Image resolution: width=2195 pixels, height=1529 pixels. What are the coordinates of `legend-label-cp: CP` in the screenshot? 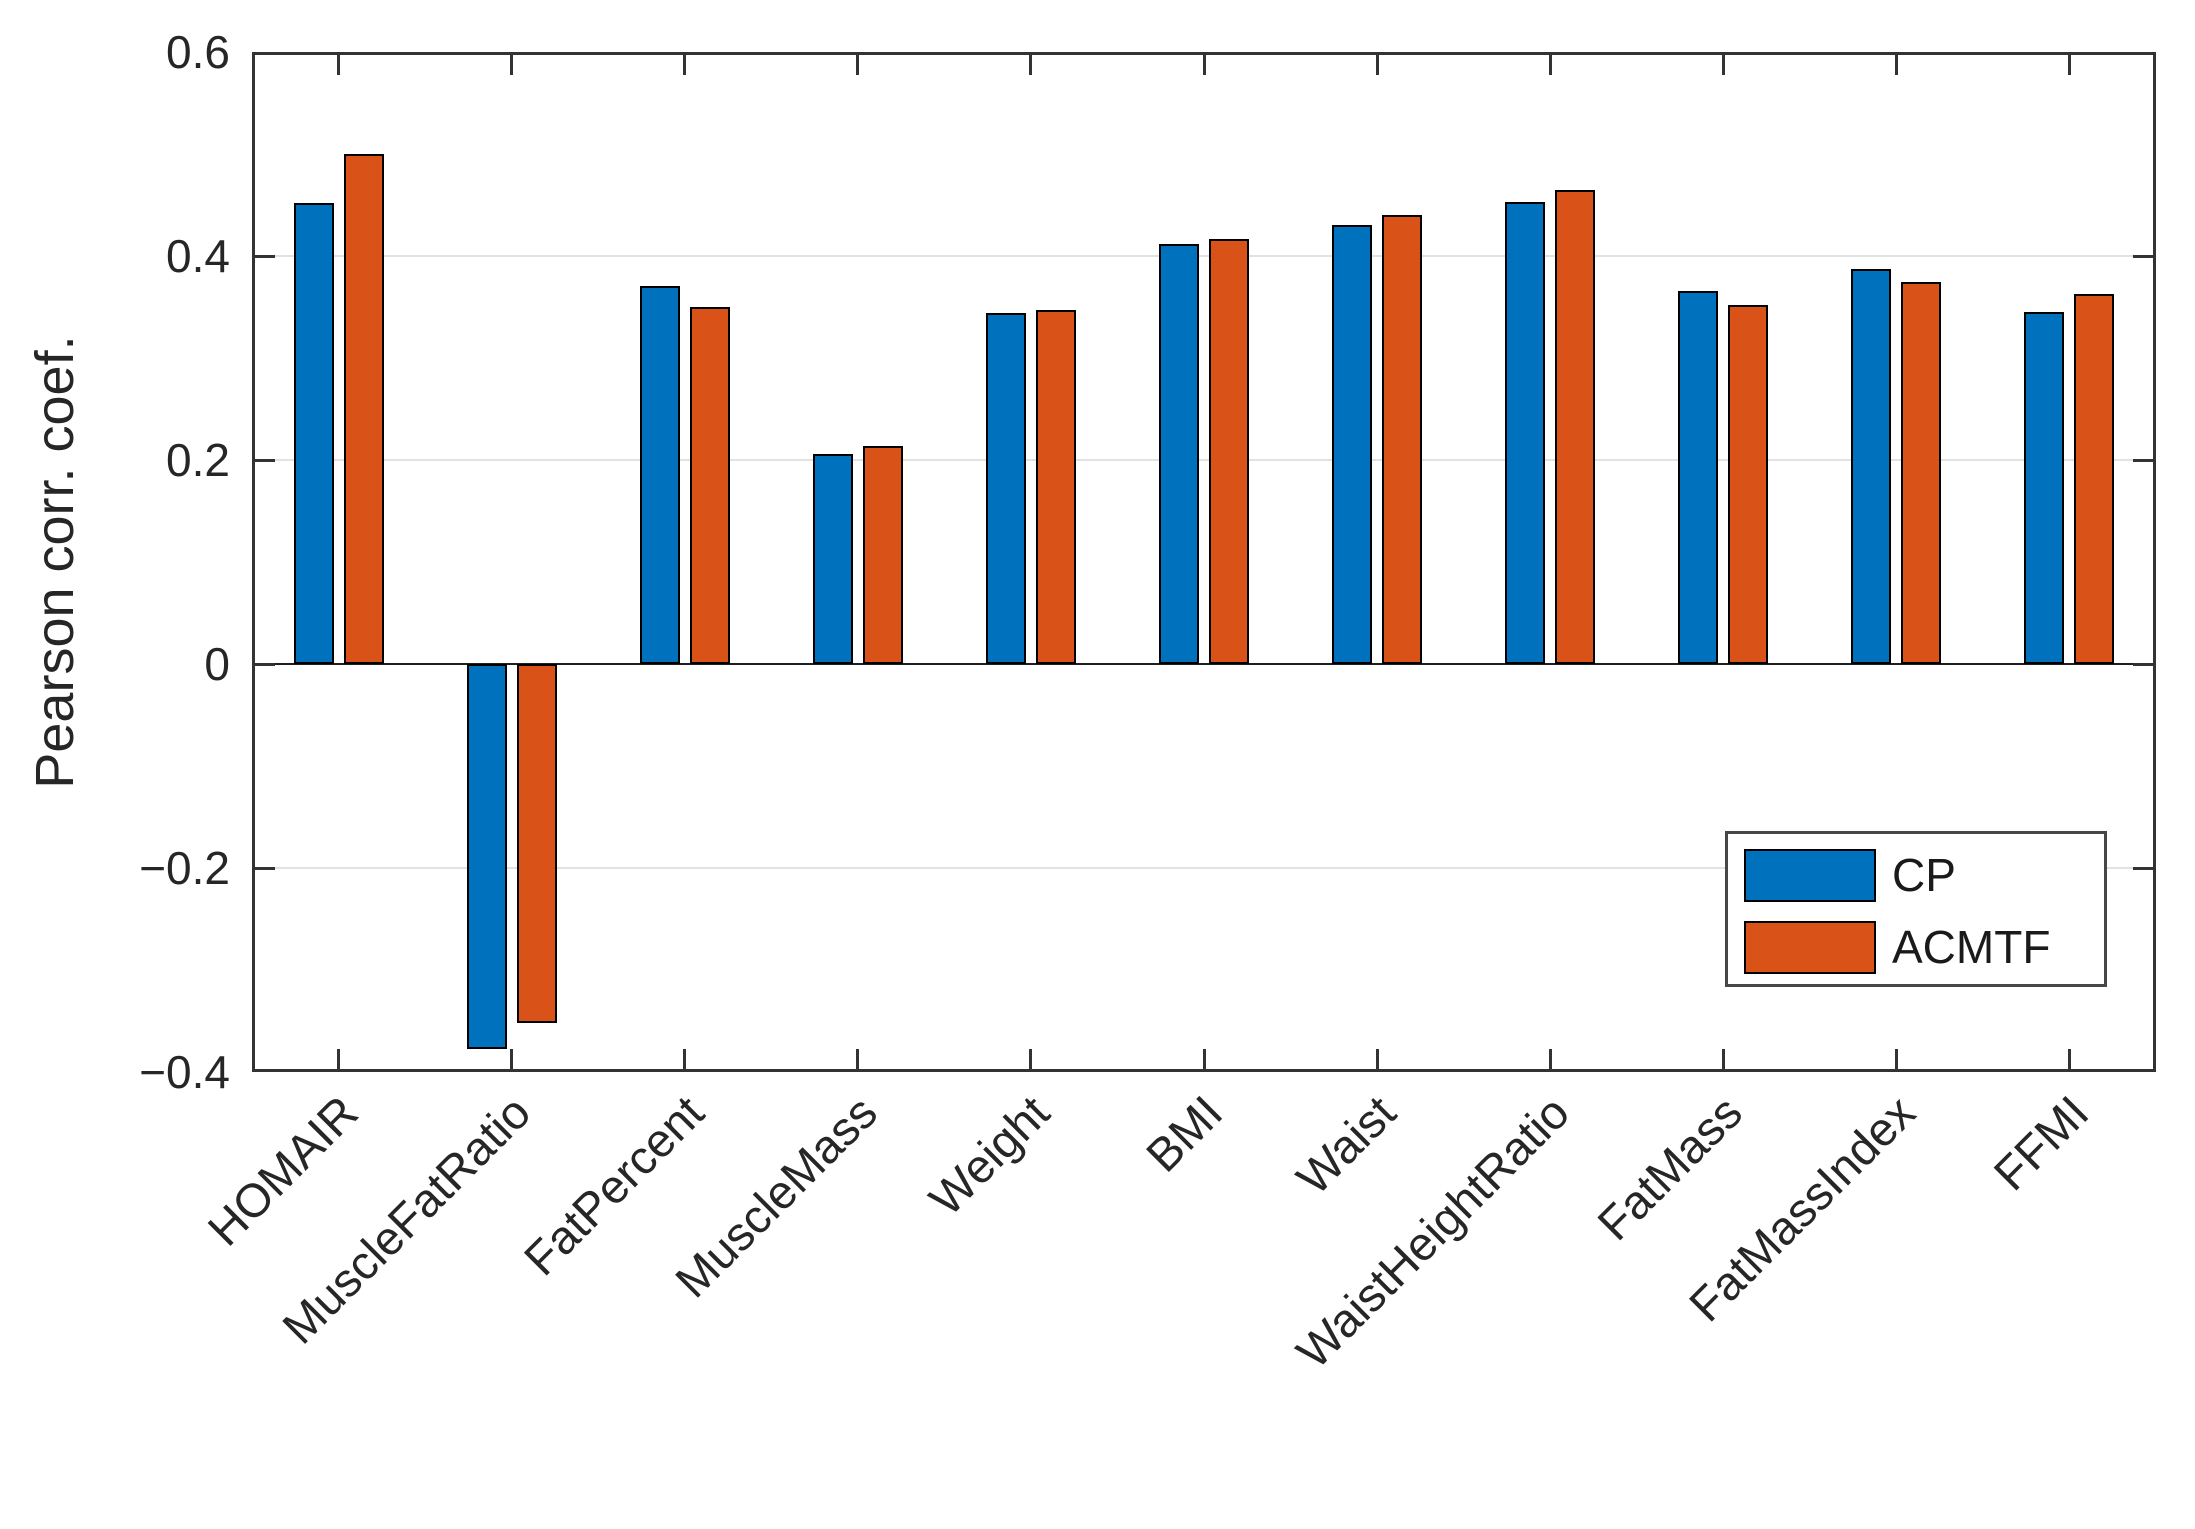 It's located at (1924, 875).